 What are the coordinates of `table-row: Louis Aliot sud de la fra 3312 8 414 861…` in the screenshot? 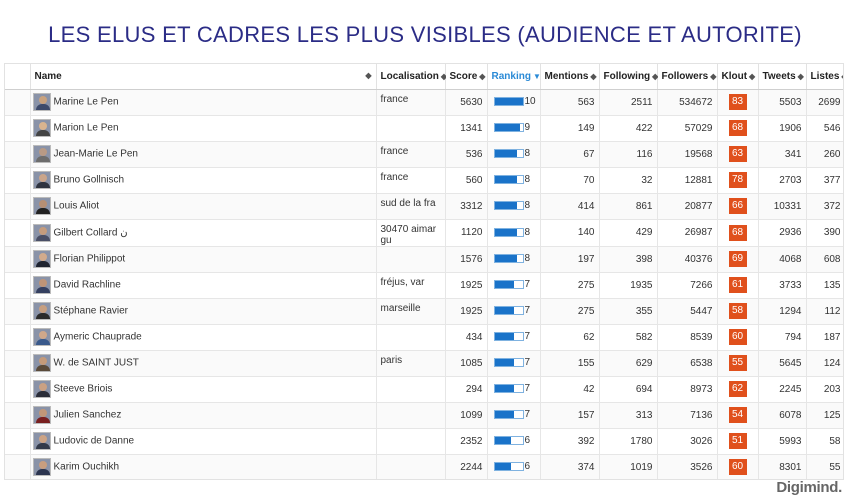 It's located at (424, 206).